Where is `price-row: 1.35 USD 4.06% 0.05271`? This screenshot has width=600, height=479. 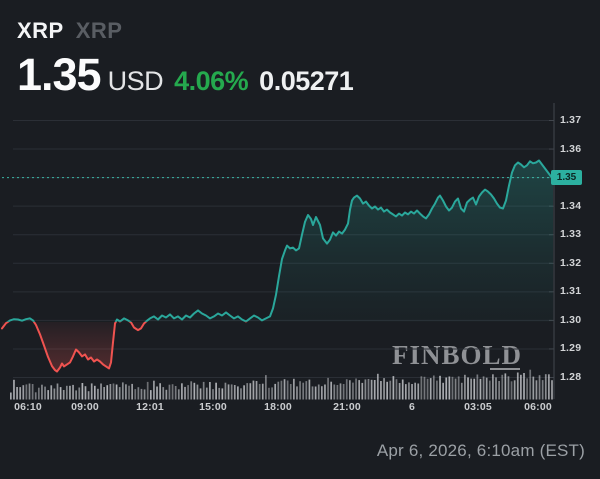 price-row: 1.35 USD 4.06% 0.05271 is located at coordinates (185, 74).